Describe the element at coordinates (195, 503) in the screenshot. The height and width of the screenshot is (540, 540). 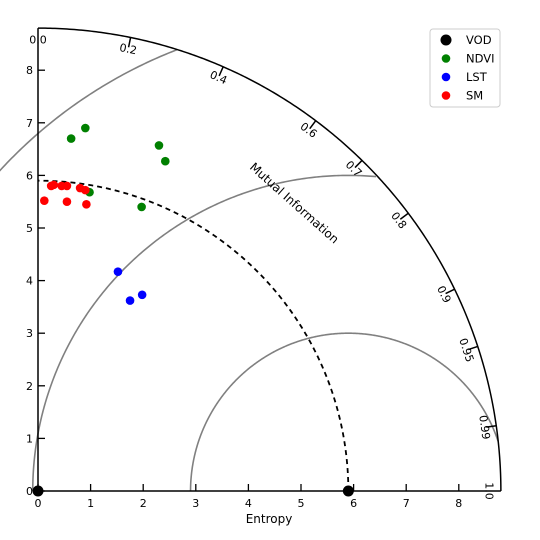
I see `x-tick-label: 3` at that location.